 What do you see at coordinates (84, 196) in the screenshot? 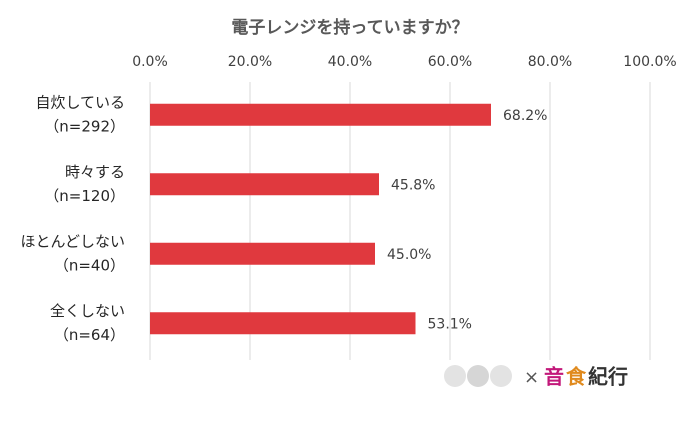
I see `y-tick-label: （n=120）` at bounding box center [84, 196].